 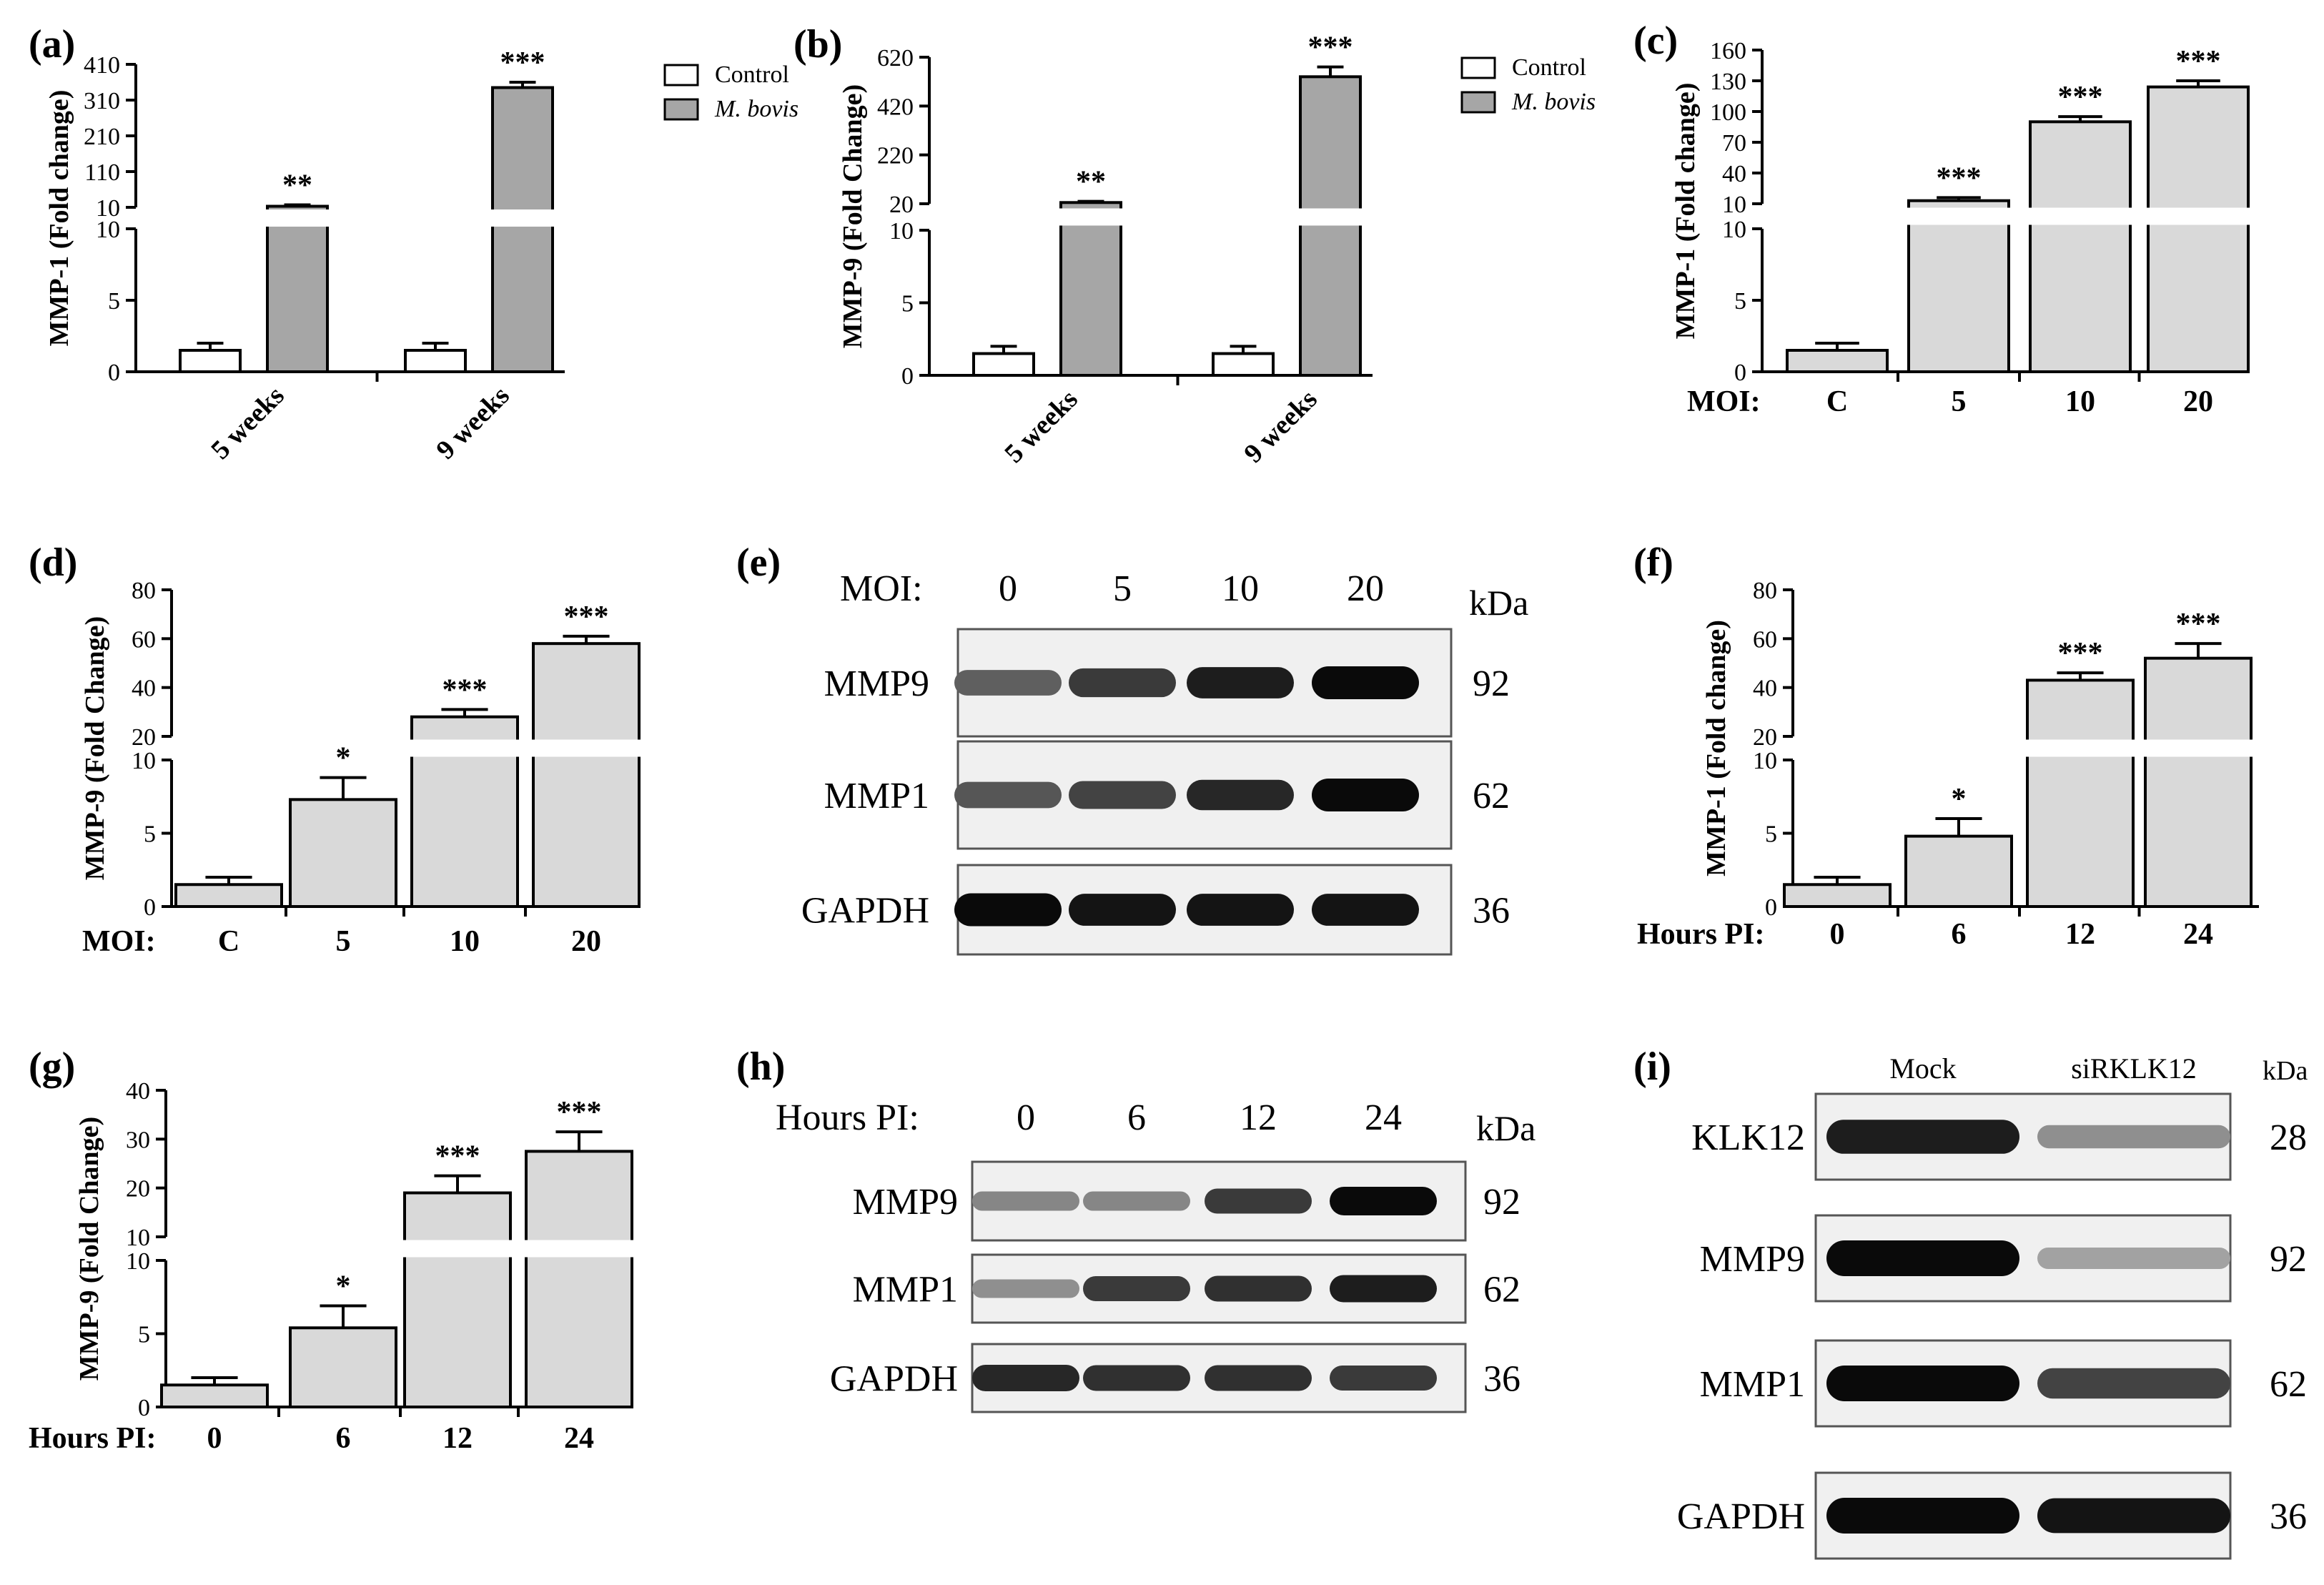 What do you see at coordinates (2198, 401) in the screenshot?
I see `x-tick-label: 20` at bounding box center [2198, 401].